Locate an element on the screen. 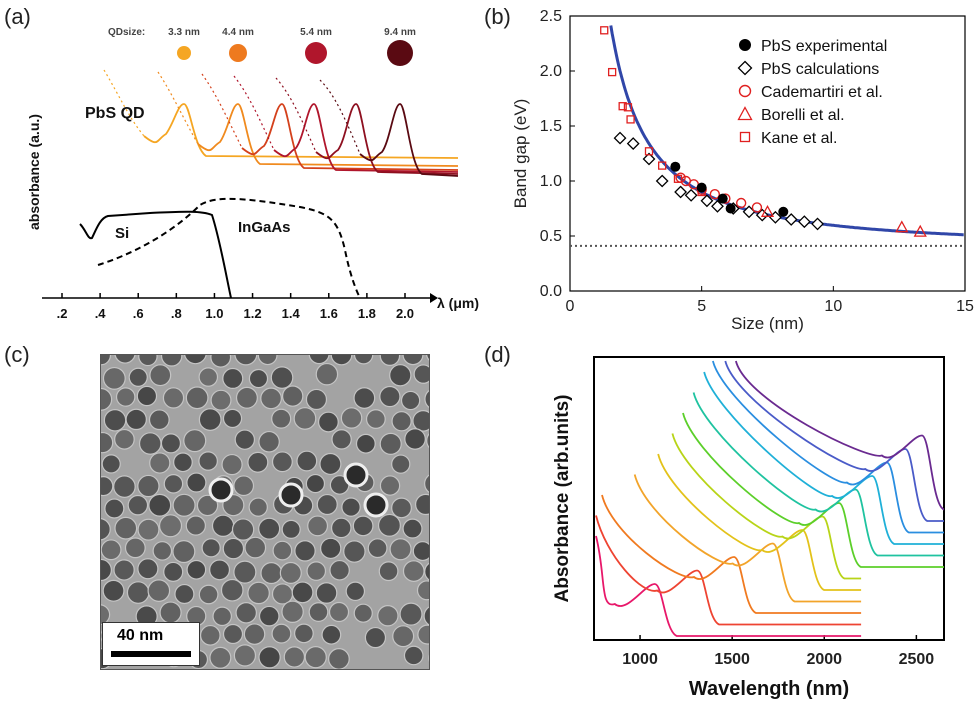 The width and height of the screenshot is (980, 704). marker-cademartiri is located at coordinates (715, 194).